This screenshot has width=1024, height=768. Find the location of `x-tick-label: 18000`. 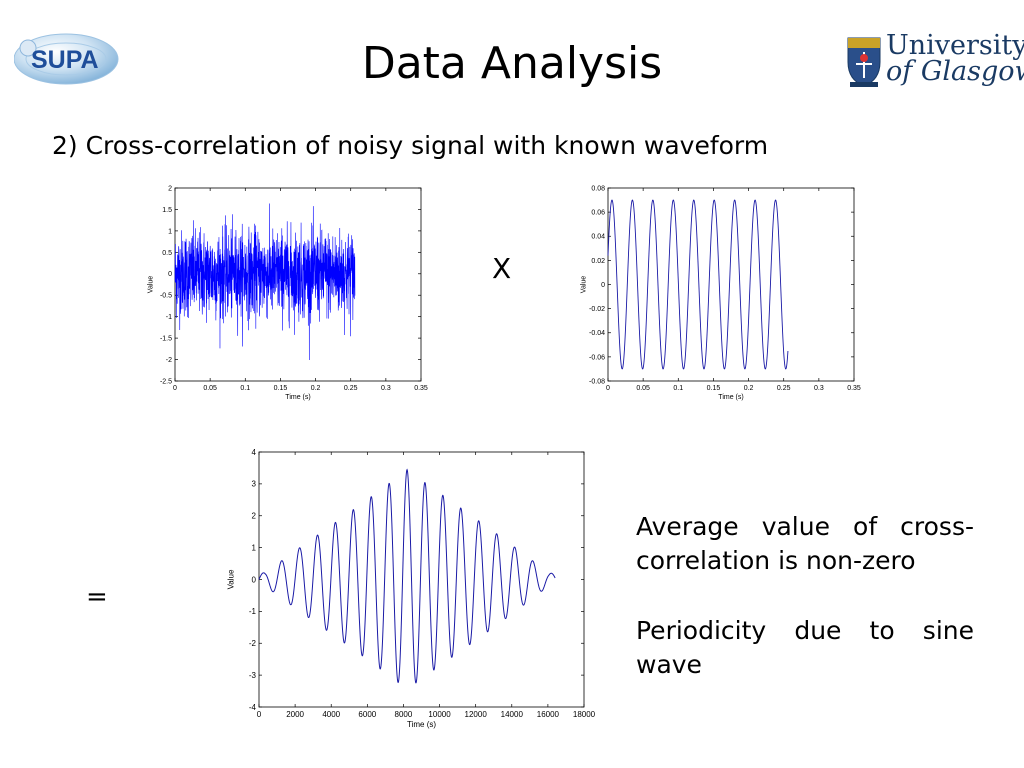

x-tick-label: 18000 is located at coordinates (584, 714).